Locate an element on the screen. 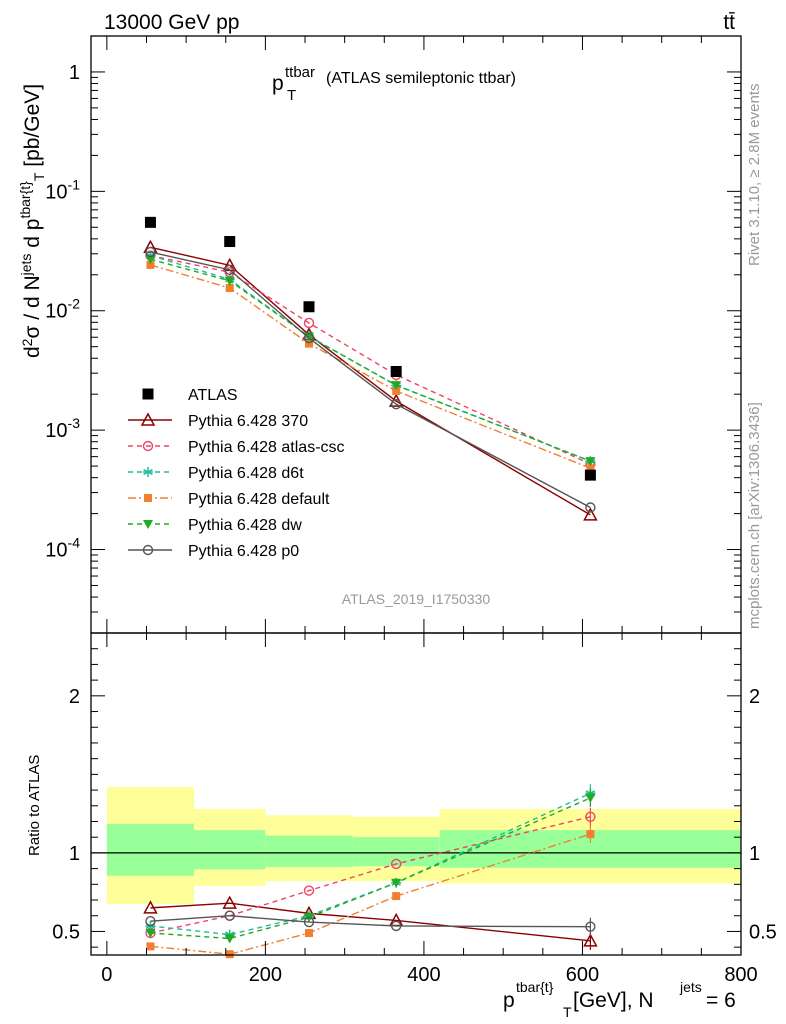 Image resolution: width=786 pixels, height=1024 pixels. xtick-label-2: 400 is located at coordinates (423, 975).